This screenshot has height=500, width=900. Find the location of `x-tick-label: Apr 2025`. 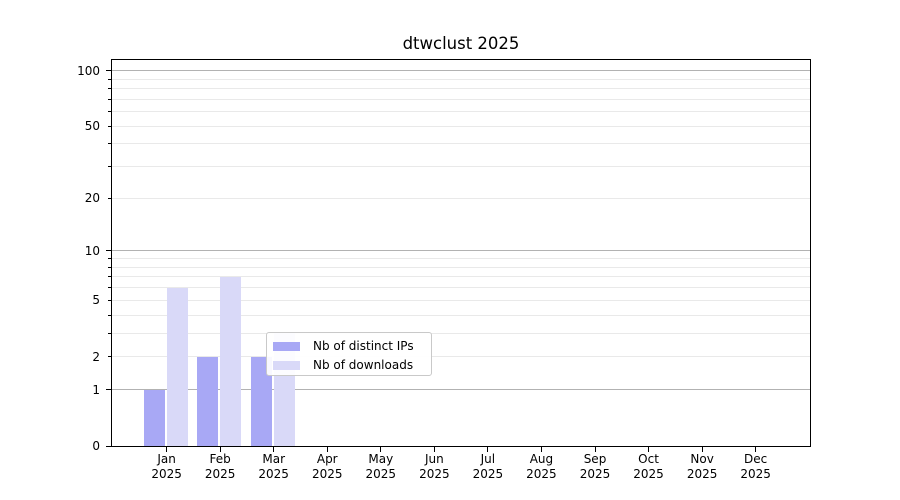

x-tick-label: Apr 2025 is located at coordinates (327, 467).